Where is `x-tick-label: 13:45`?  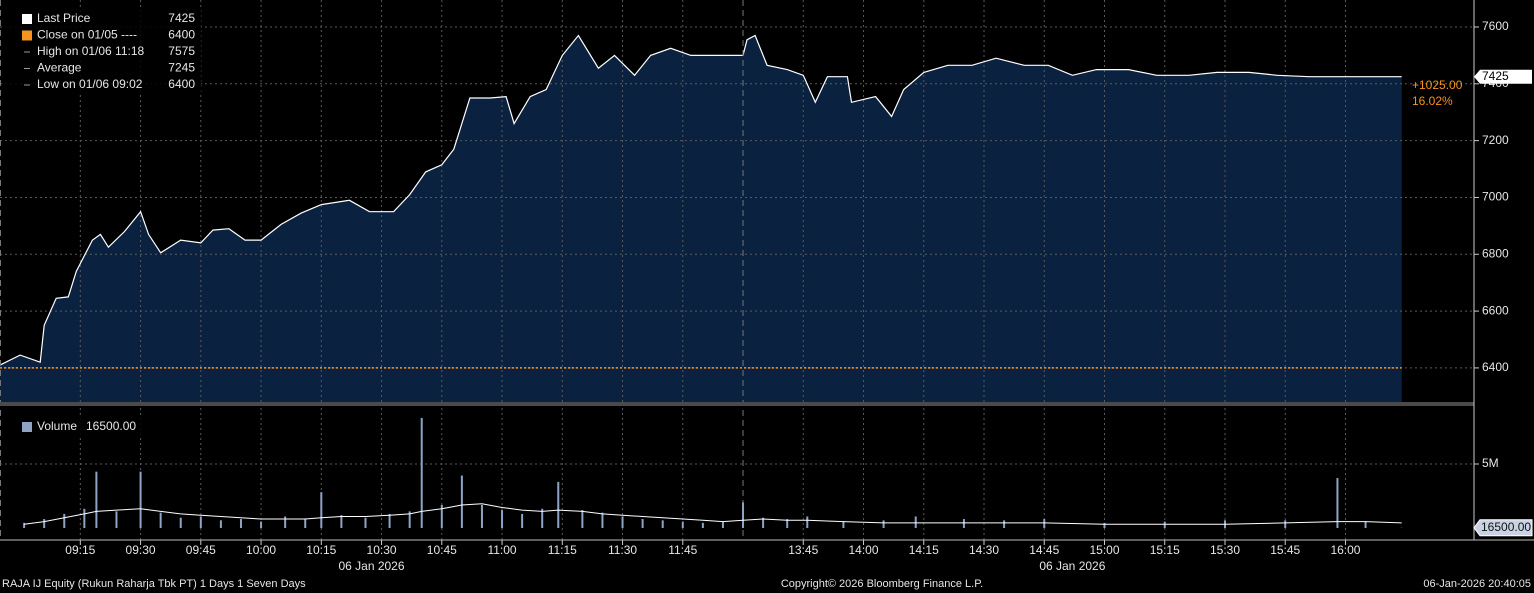
x-tick-label: 13:45 is located at coordinates (803, 550).